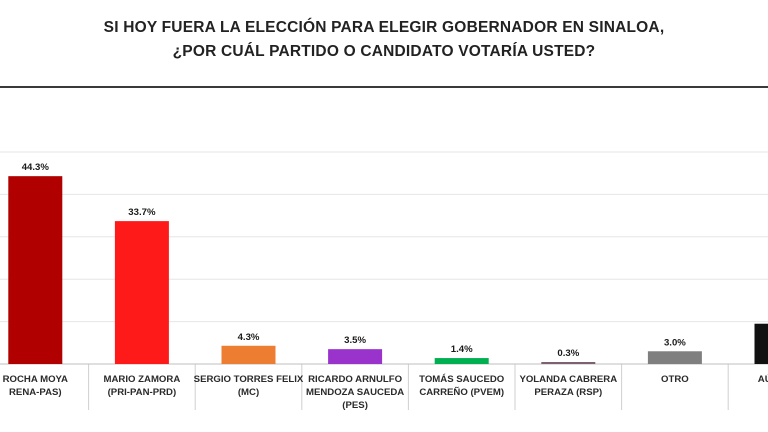 The width and height of the screenshot is (768, 432). I want to click on category-label: ROCHA MOYA RENA-PAS), so click(35, 386).